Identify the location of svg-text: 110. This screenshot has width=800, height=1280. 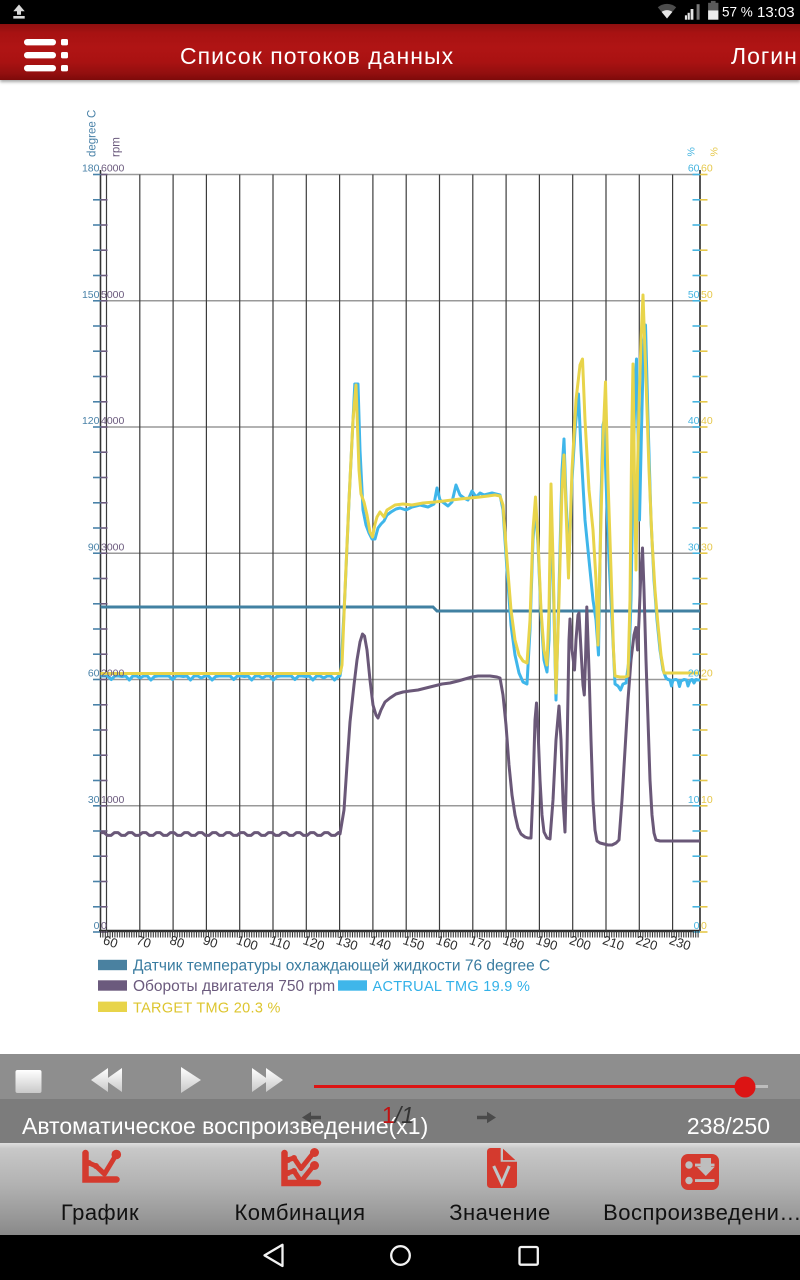
(280, 942).